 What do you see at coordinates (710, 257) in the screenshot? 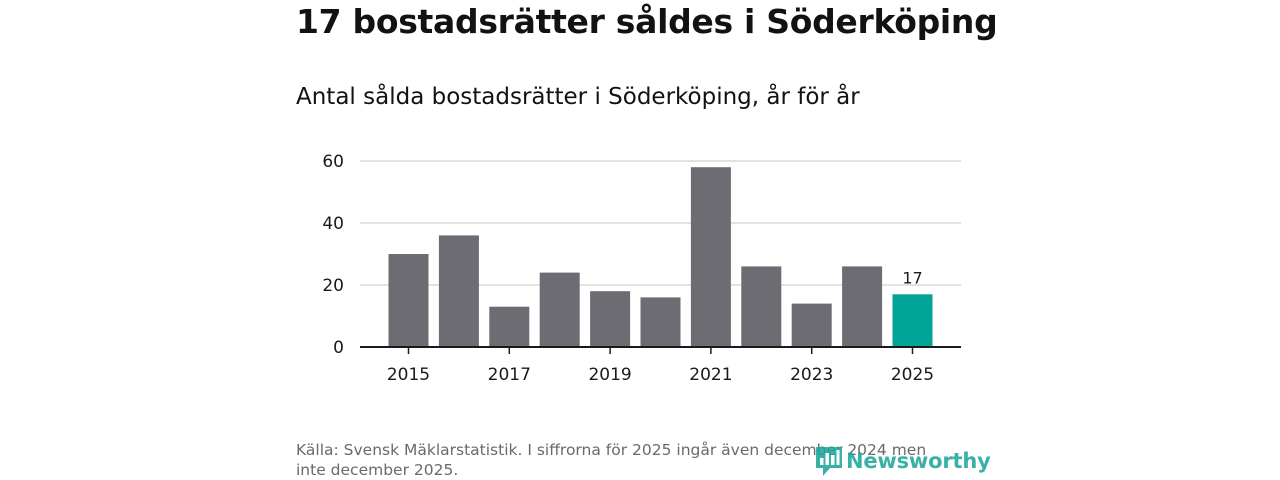
I see `bar-2021` at bounding box center [710, 257].